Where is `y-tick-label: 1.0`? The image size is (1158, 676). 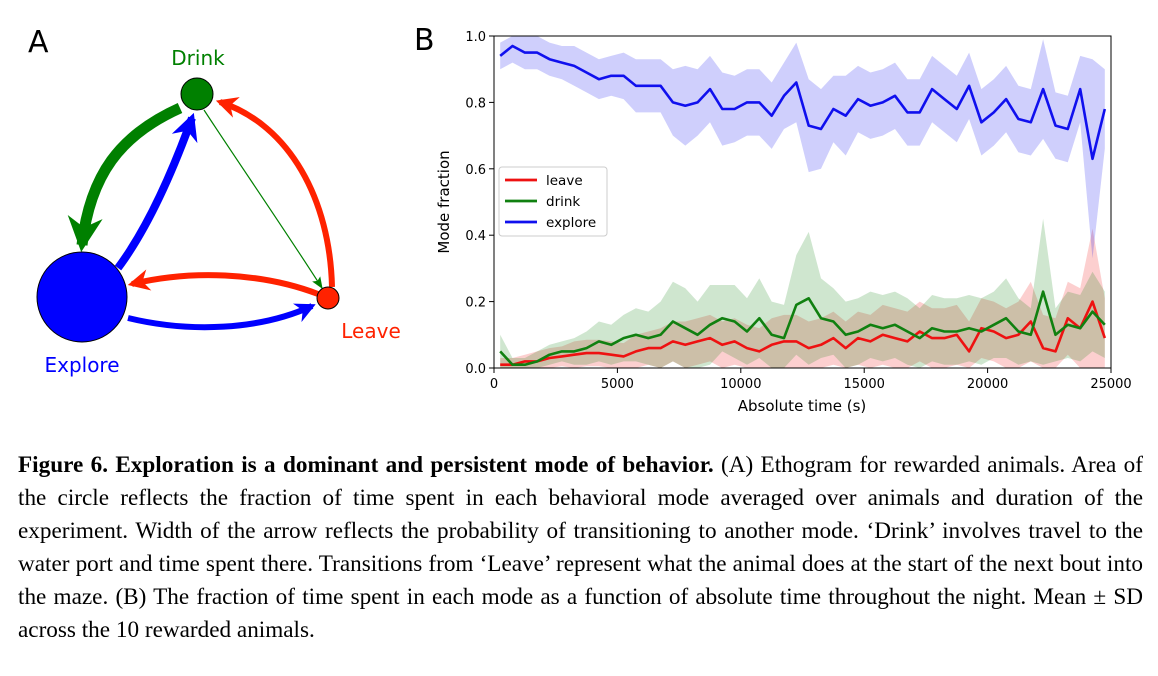
y-tick-label: 1.0 is located at coordinates (475, 37).